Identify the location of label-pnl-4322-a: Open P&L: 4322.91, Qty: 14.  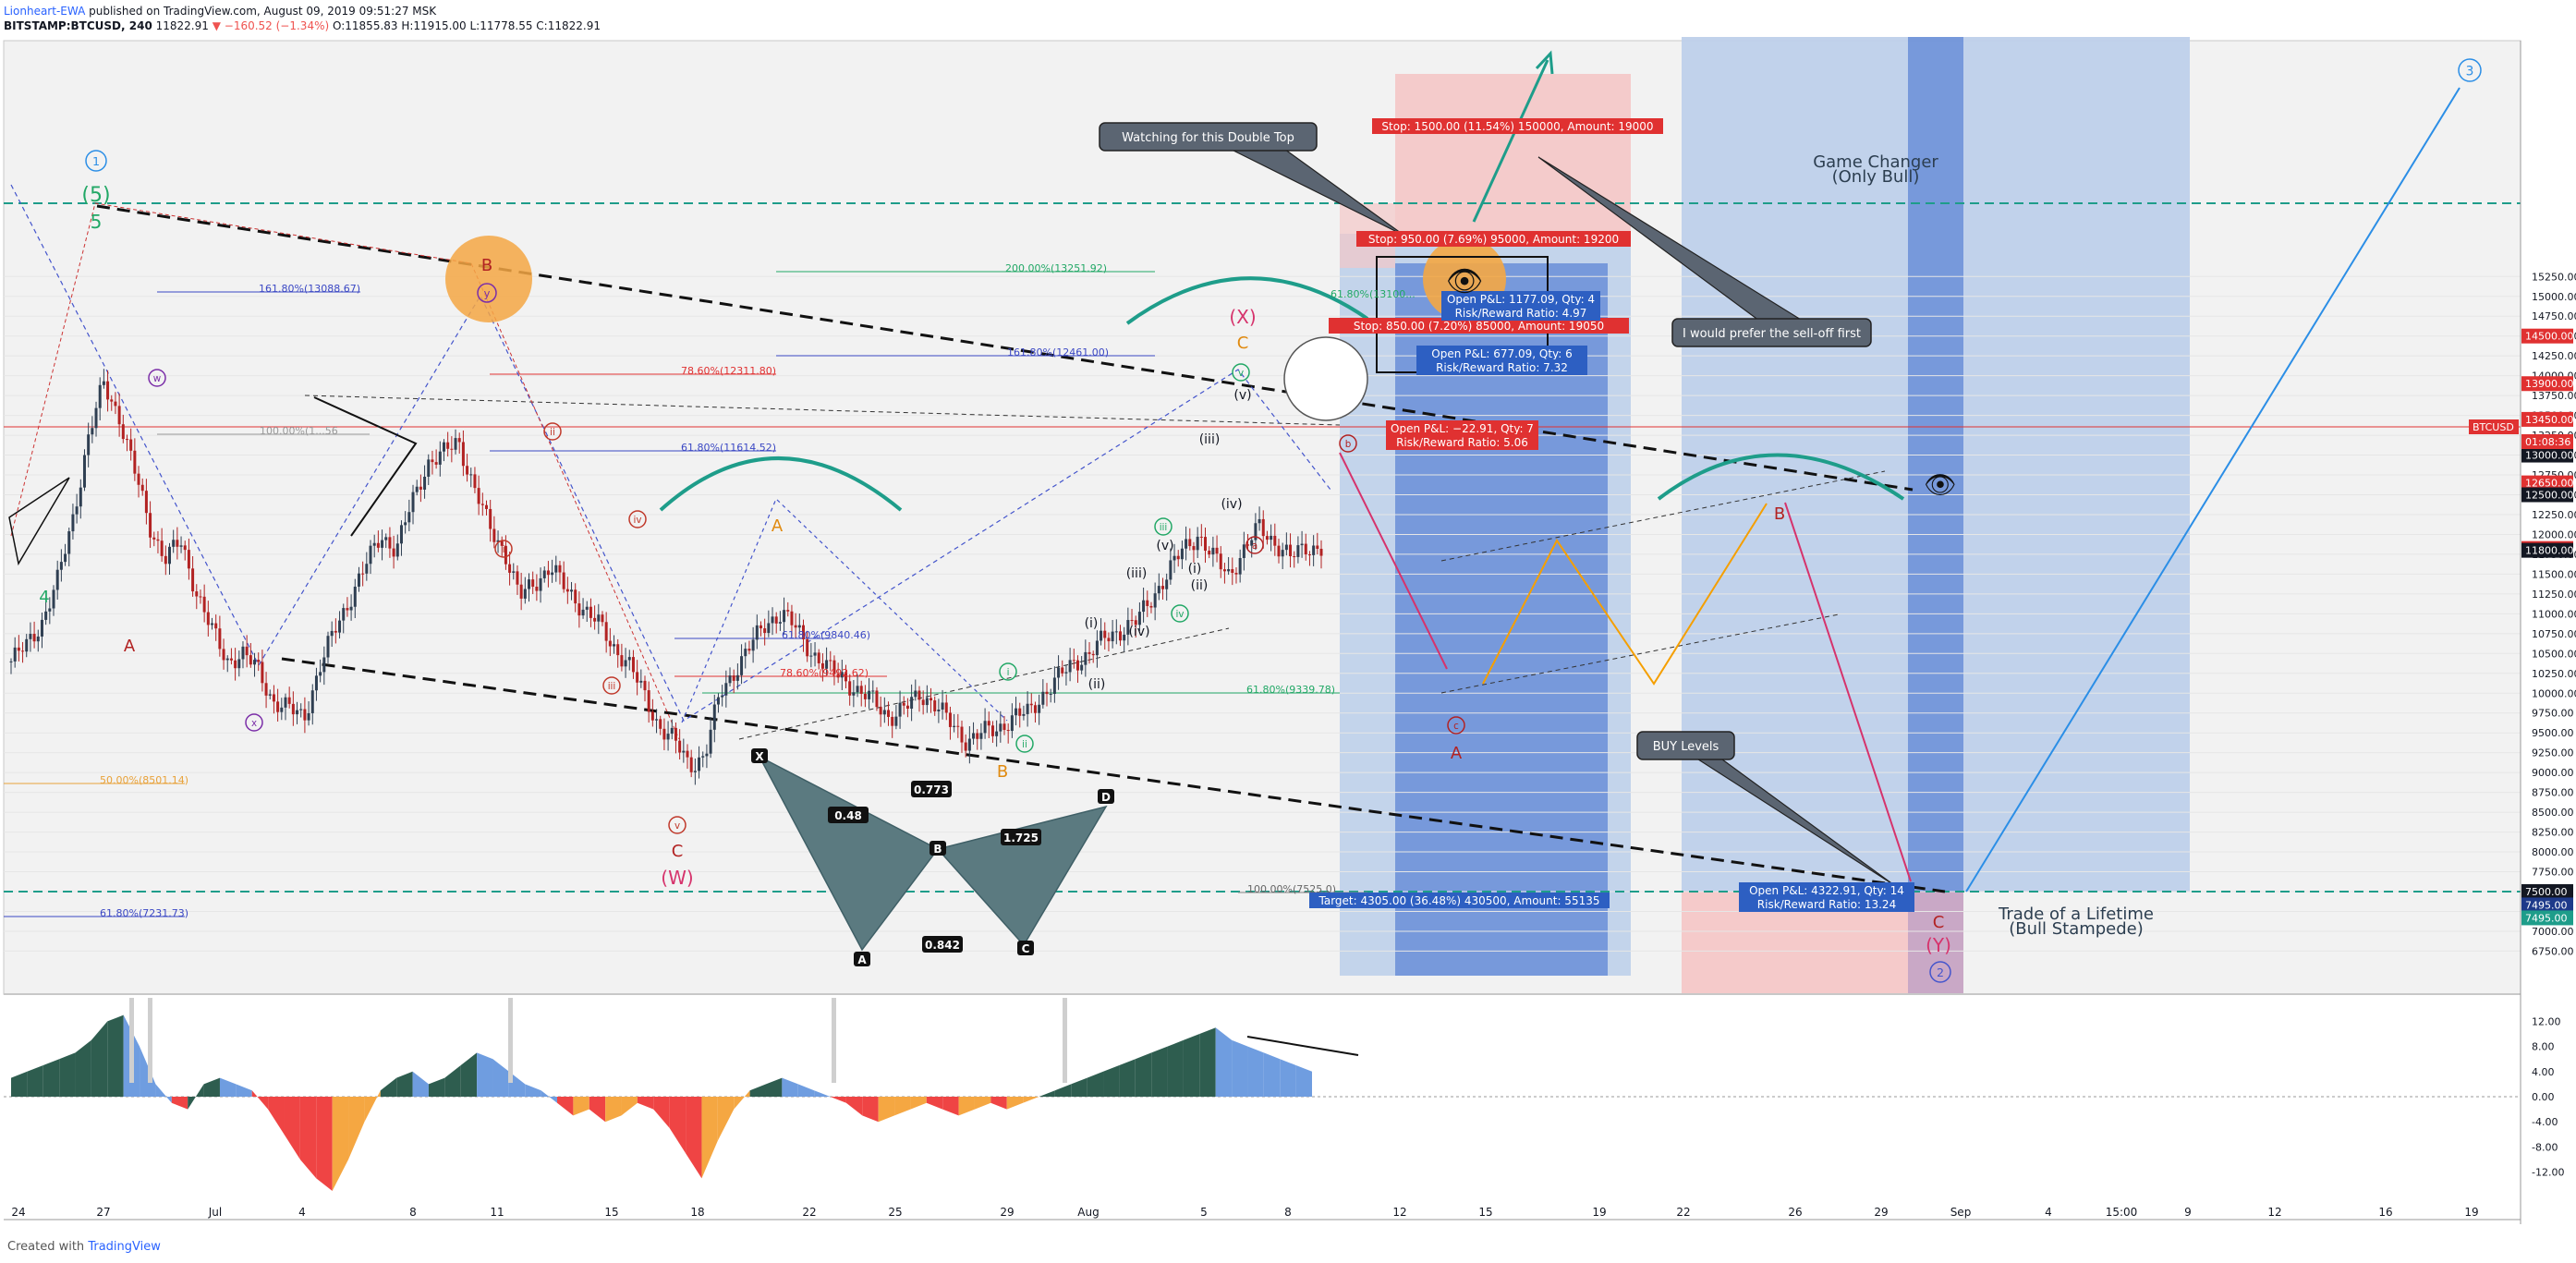
(1826, 890).